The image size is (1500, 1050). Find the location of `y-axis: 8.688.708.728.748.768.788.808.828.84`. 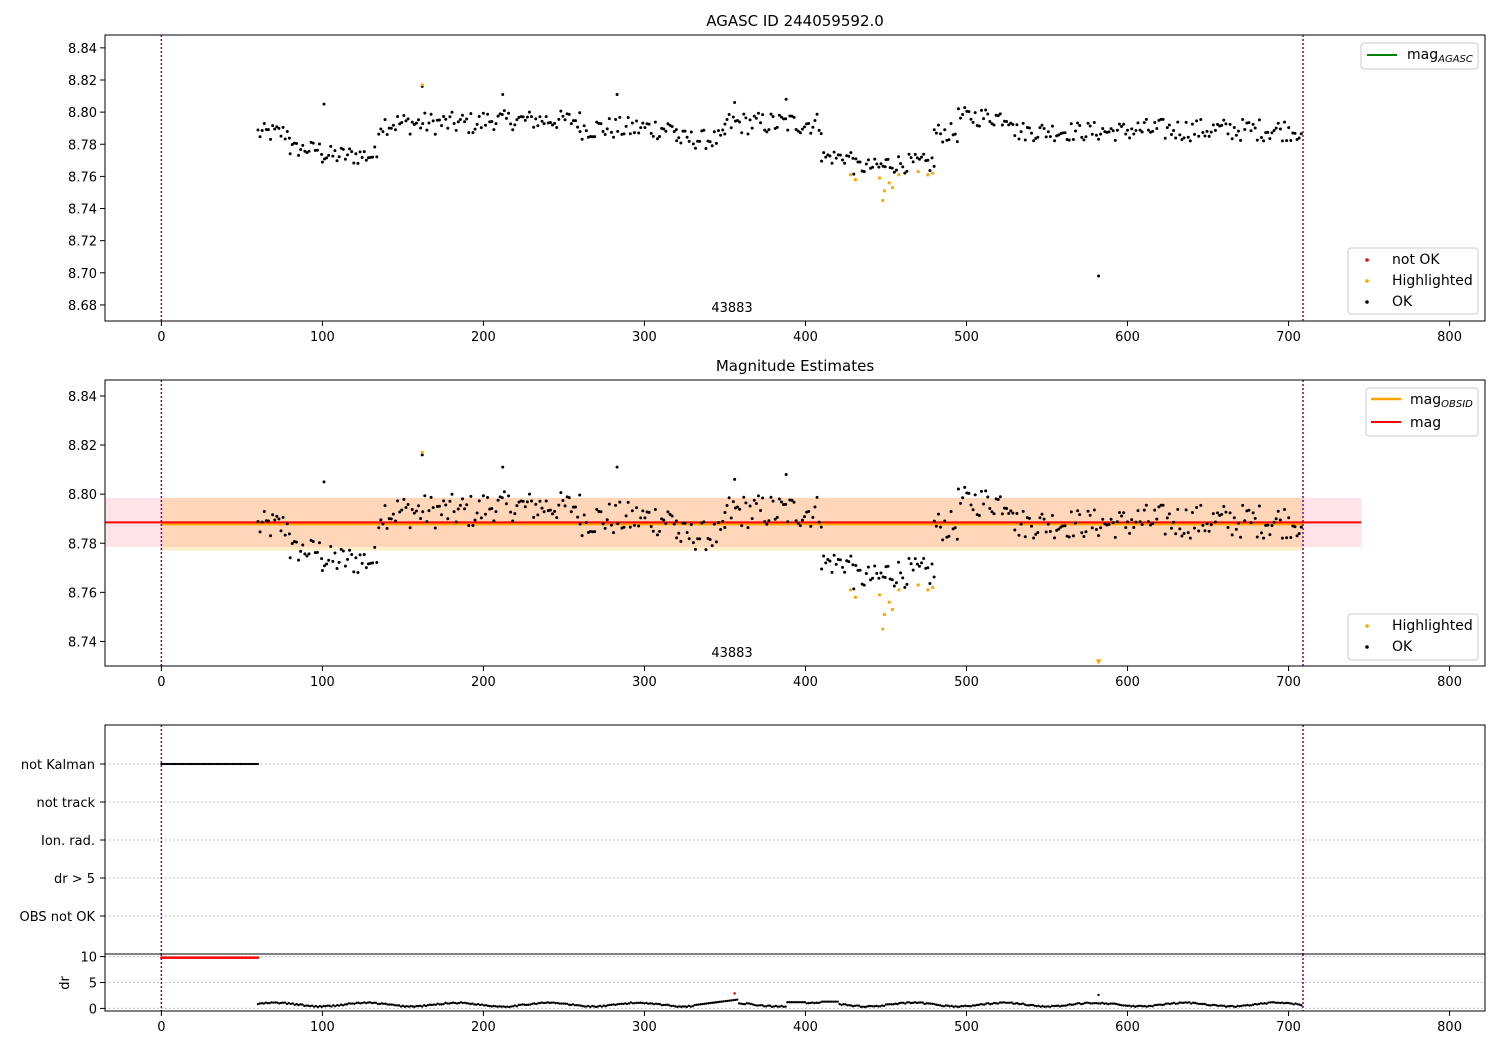

y-axis: 8.688.708.728.748.768.788.808.828.84 is located at coordinates (86, 178).